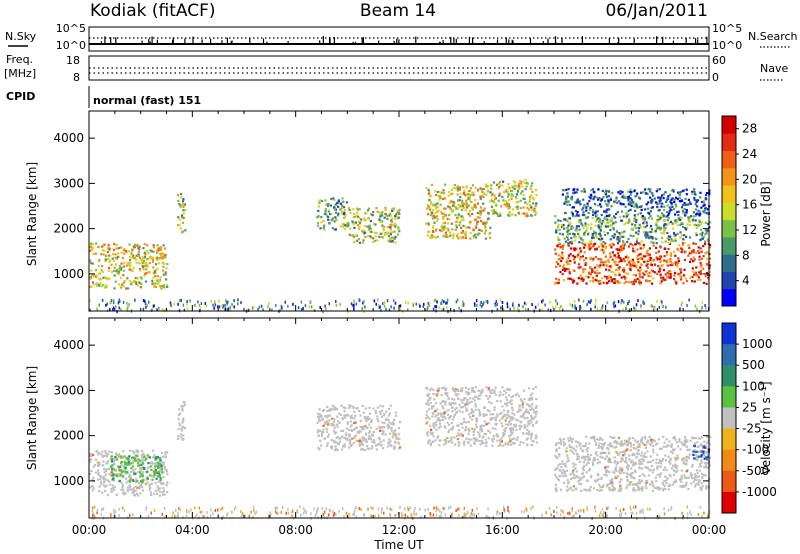 This screenshot has height=554, width=800. What do you see at coordinates (147, 100) in the screenshot?
I see `cpid-value: normal (fast) 151` at bounding box center [147, 100].